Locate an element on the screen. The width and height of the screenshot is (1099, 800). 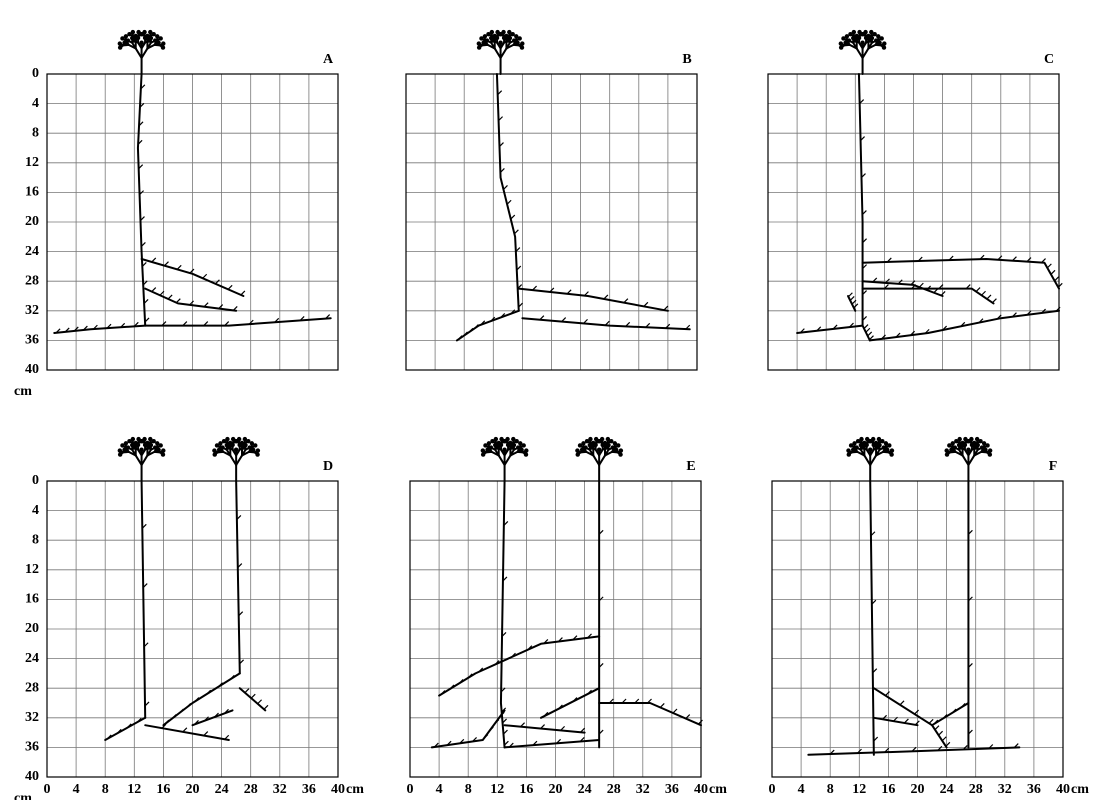
width-tick-label: 0 is located at coordinates (410, 789).